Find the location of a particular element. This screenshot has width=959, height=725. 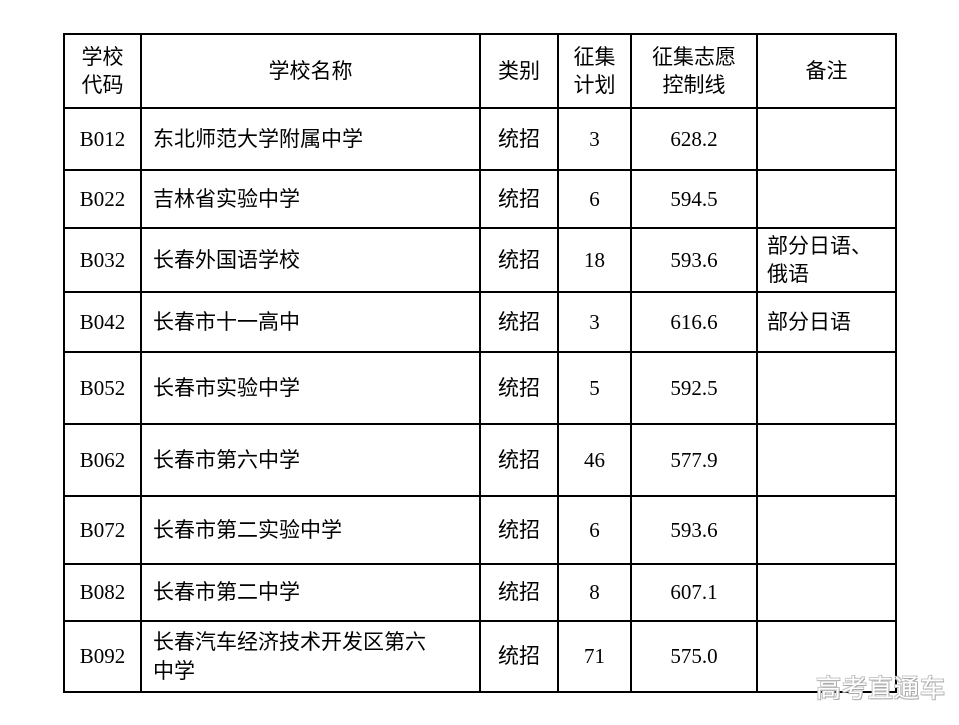

gaokao-express-watermark: 高考直通车 is located at coordinates (881, 689).